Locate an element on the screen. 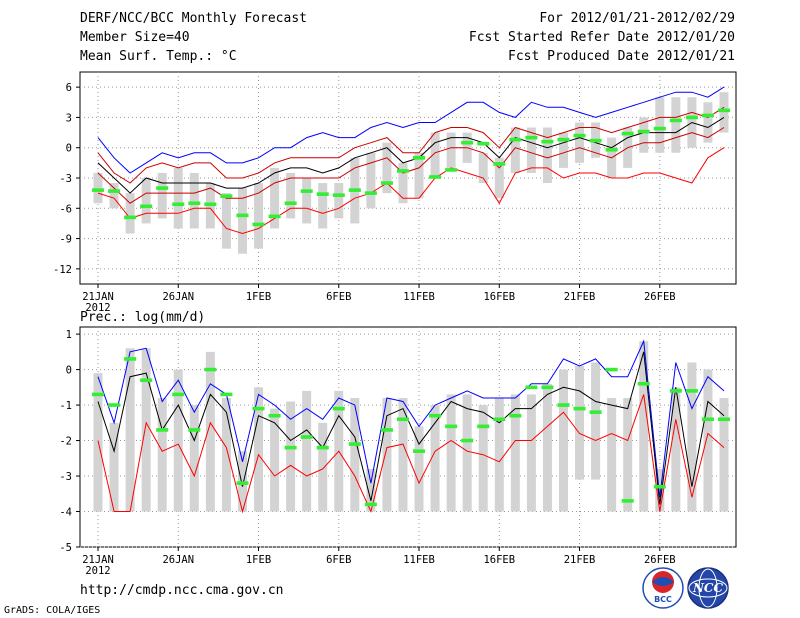 This screenshot has width=800, height=618. prec-xtick-label: 26JAN is located at coordinates (178, 560).